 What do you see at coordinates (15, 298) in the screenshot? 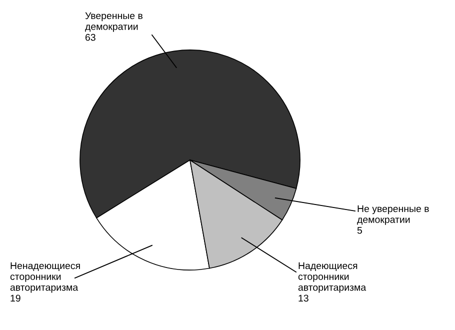
I see `data-label: 19` at bounding box center [15, 298].